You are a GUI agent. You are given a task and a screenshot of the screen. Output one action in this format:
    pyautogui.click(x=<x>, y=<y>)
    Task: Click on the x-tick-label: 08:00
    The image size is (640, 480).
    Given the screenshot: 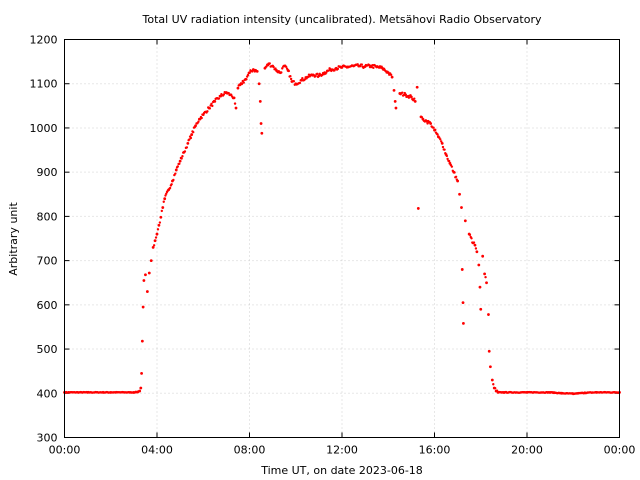 What is the action you would take?
    pyautogui.click(x=250, y=450)
    